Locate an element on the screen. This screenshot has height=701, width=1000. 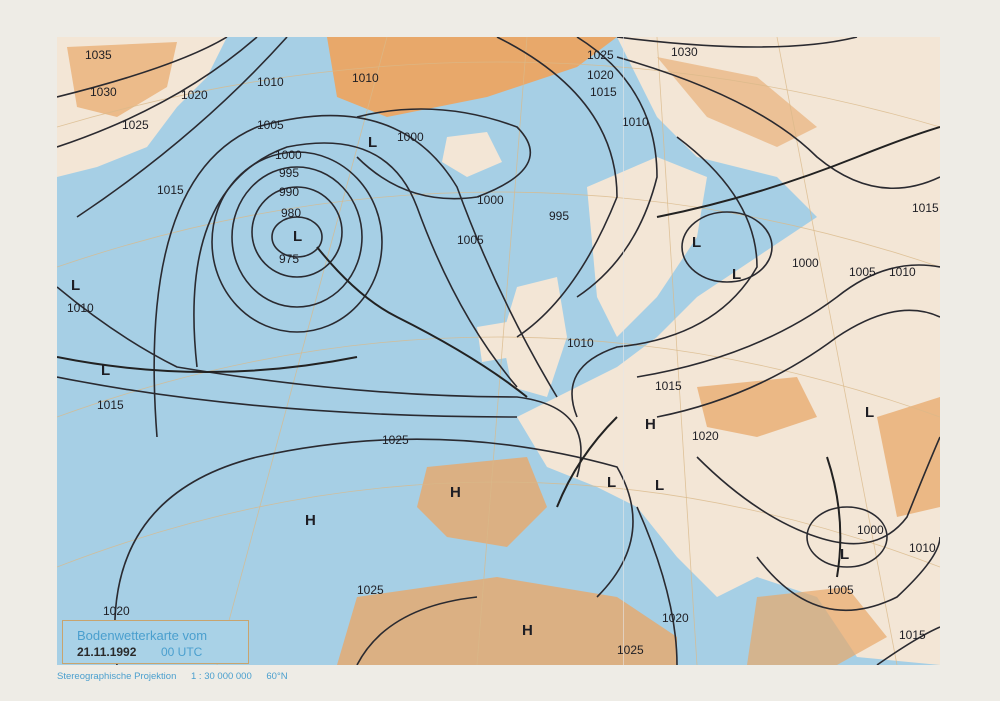
latitude-label: 60°N is located at coordinates (277, 676).